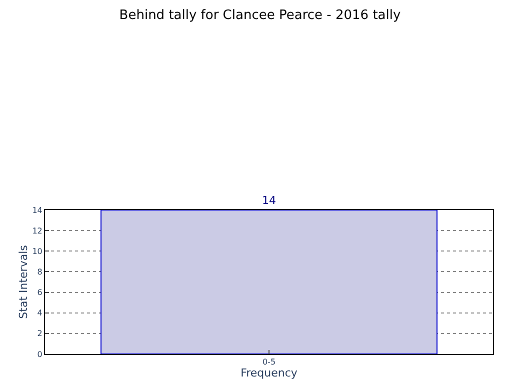  What do you see at coordinates (37, 210) in the screenshot?
I see `y-tick-label: 14` at bounding box center [37, 210].